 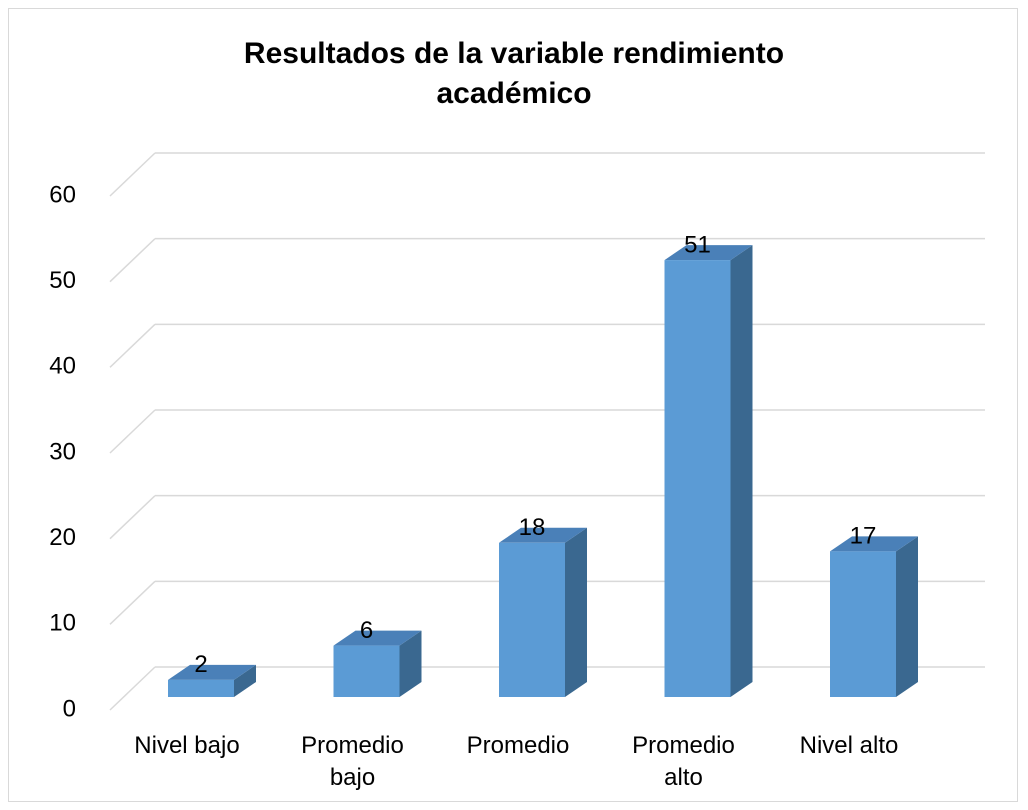 What do you see at coordinates (849, 745) in the screenshot?
I see `x-tick-label: Nivel alto` at bounding box center [849, 745].